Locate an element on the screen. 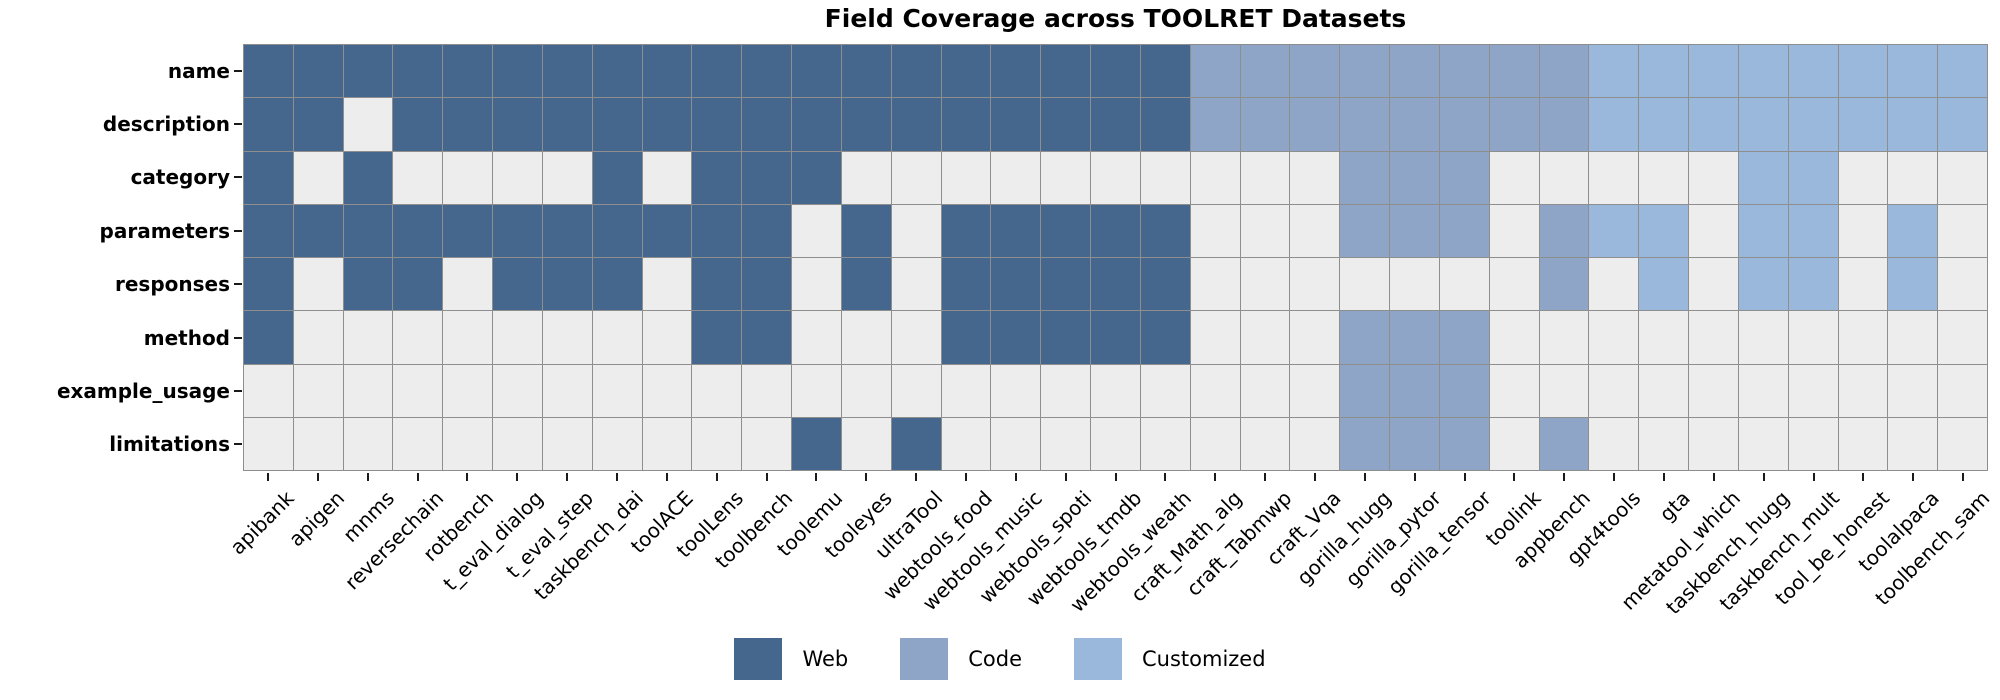 The height and width of the screenshot is (700, 2000). heatmap-cell-limitations-taskbench_dai is located at coordinates (617, 443).